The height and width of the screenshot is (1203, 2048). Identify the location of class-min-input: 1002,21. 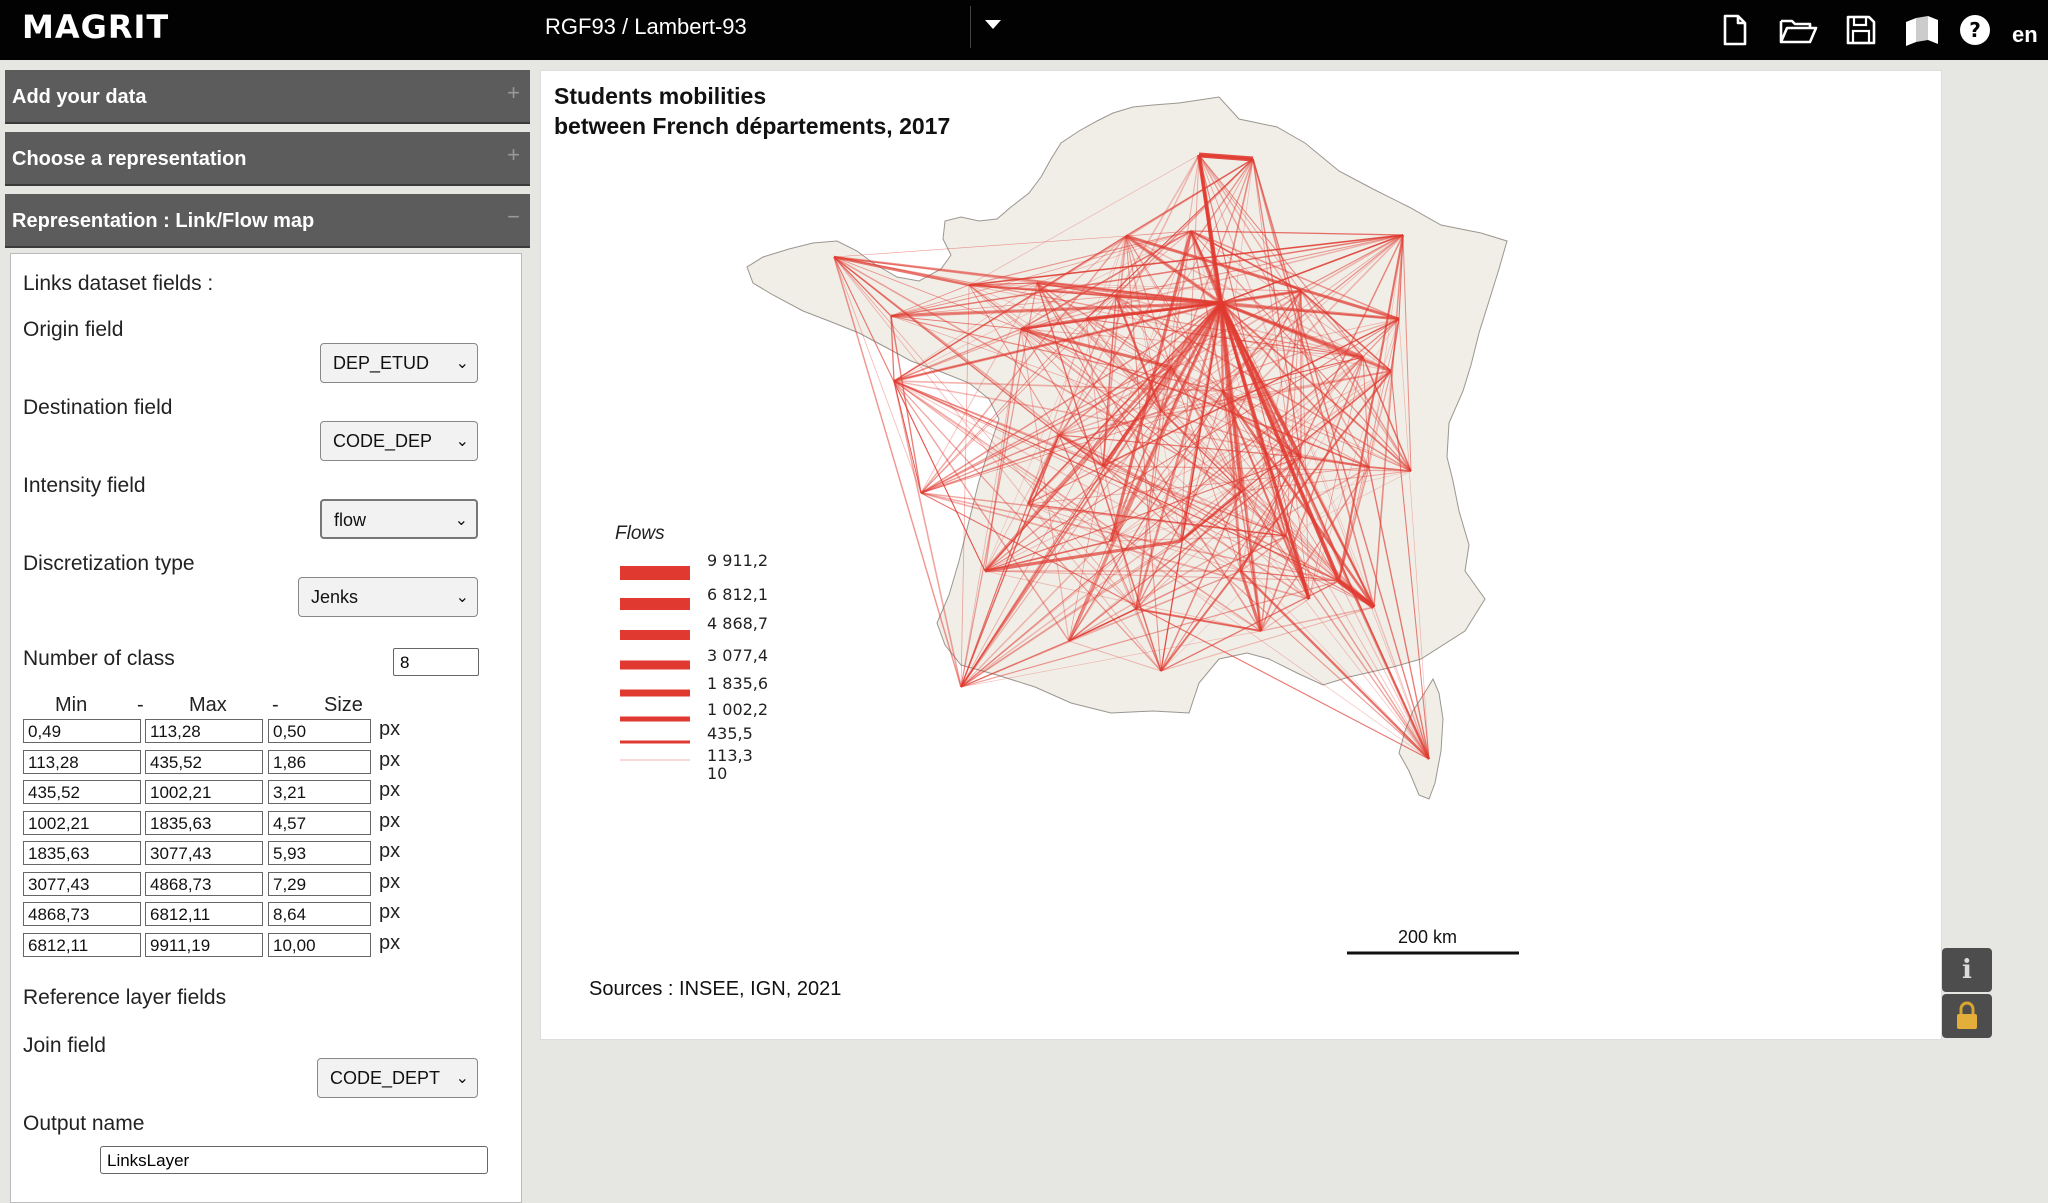
(82, 823).